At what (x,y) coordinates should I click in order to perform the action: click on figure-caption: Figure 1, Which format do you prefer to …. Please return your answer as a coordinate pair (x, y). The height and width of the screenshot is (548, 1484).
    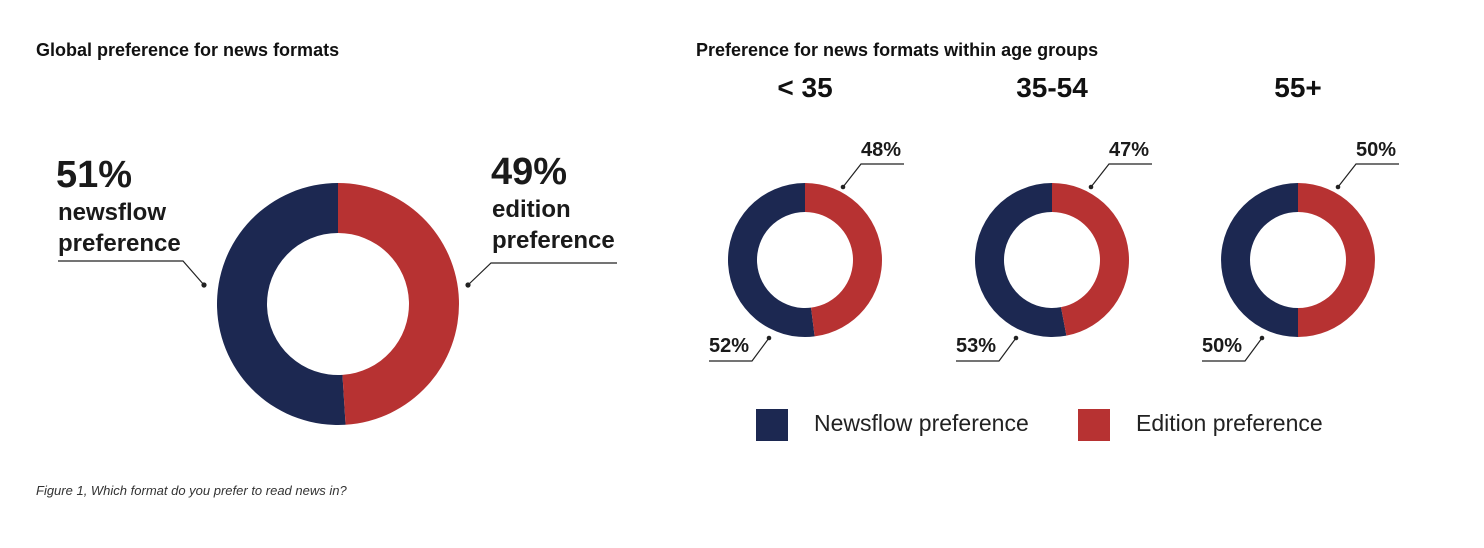
    Looking at the image, I should click on (191, 490).